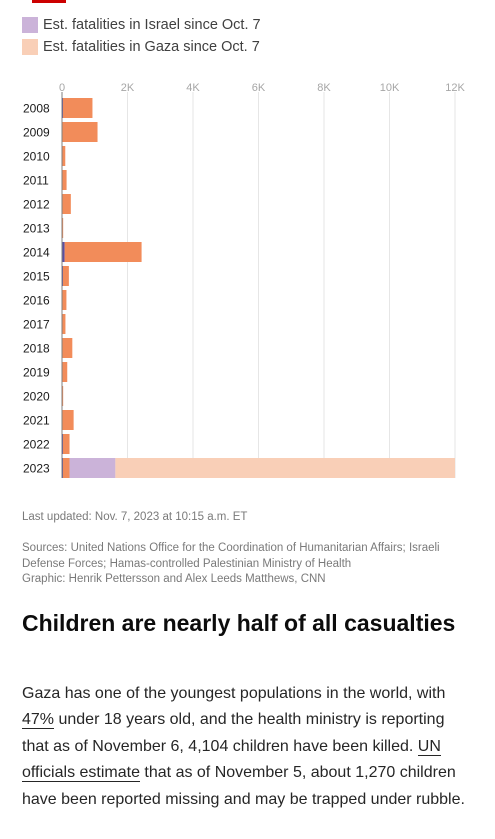 The image size is (495, 839). I want to click on legend-swatch-gaza, so click(30, 47).